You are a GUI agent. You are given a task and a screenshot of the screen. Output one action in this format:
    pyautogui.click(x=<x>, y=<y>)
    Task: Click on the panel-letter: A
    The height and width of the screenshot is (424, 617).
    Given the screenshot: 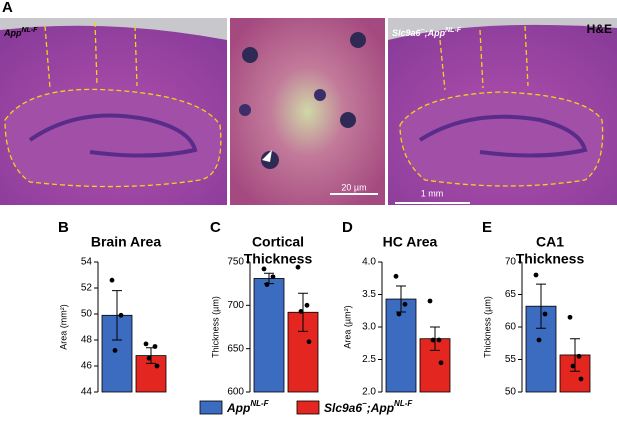 What is the action you would take?
    pyautogui.click(x=7, y=8)
    